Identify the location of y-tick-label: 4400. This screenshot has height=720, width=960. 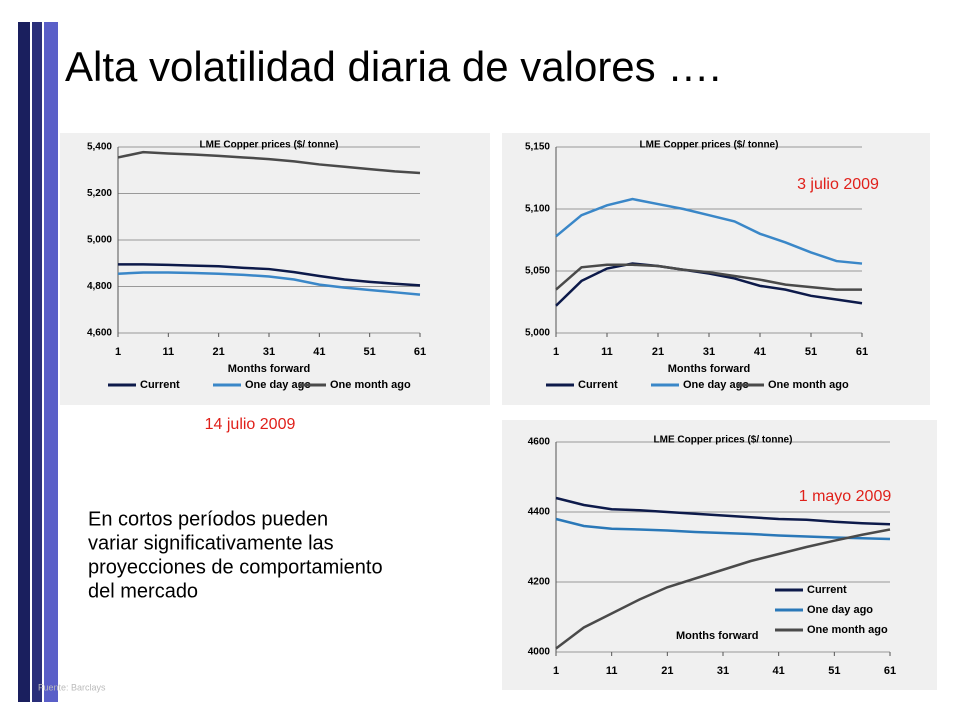
(539, 512).